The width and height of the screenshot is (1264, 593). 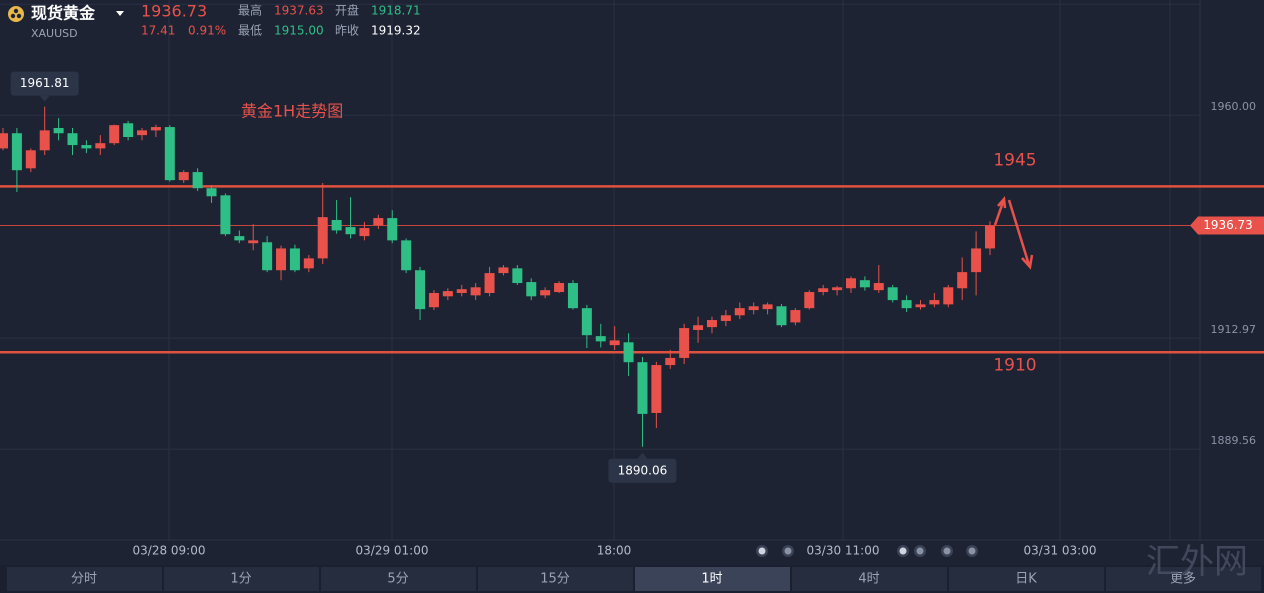 I want to click on tab-label: 1分, so click(x=240, y=579).